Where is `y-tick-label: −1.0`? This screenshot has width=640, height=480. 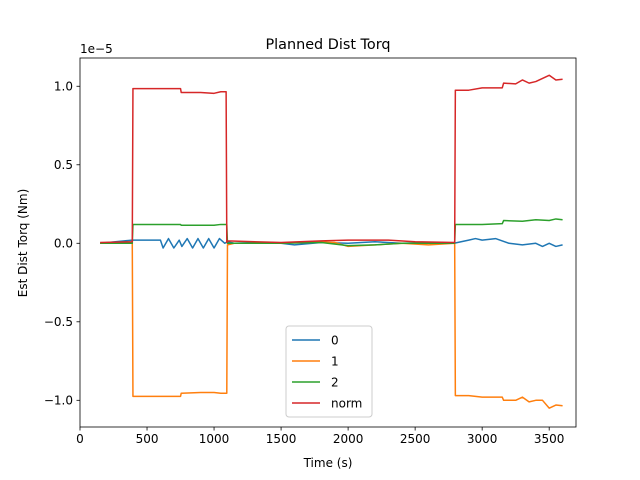
y-tick-label: −1.0 is located at coordinates (58, 401).